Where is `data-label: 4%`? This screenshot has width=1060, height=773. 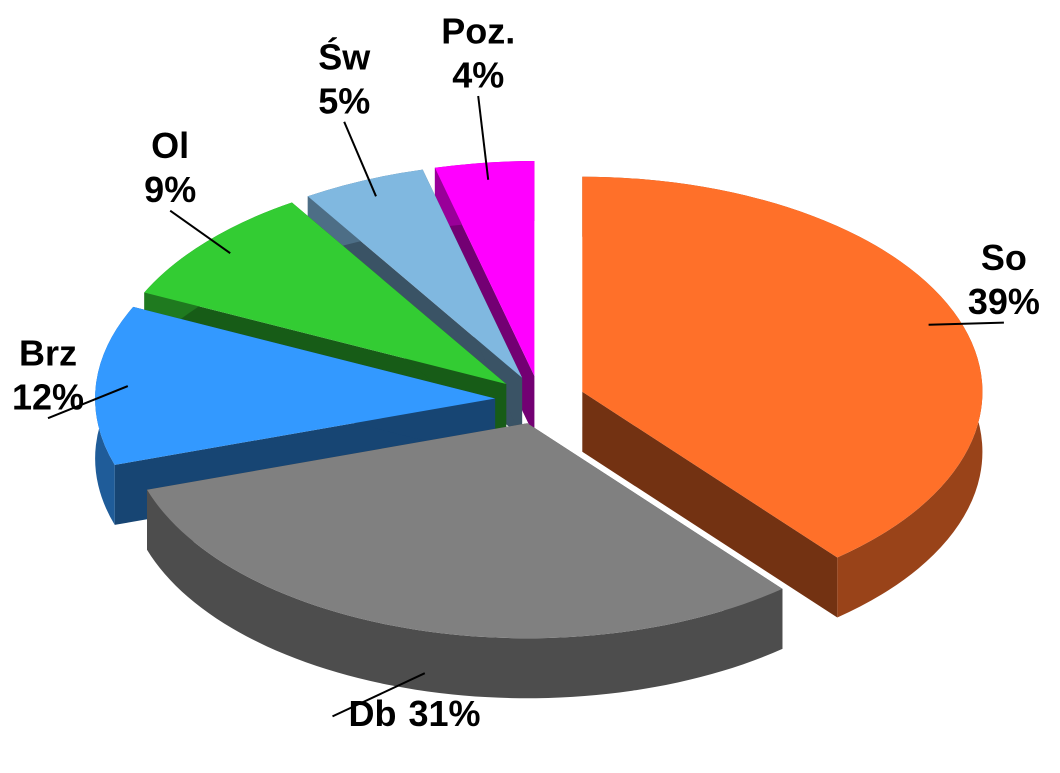 data-label: 4% is located at coordinates (478, 75).